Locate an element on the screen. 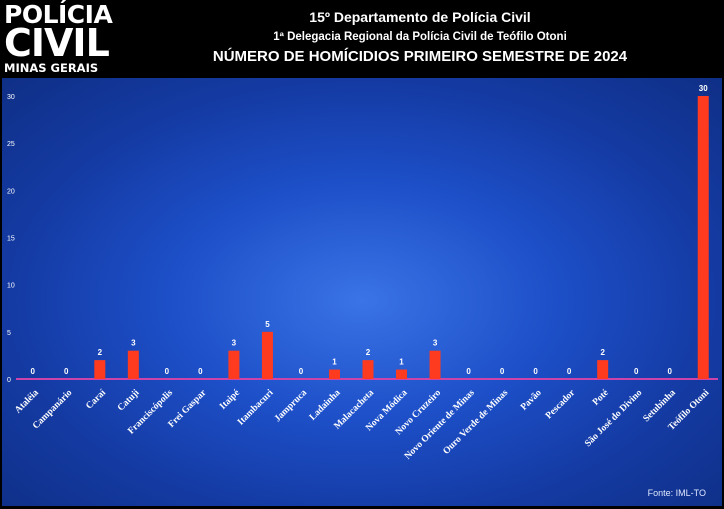 This screenshot has width=724, height=509. y-tick-label: 30 is located at coordinates (11, 97).